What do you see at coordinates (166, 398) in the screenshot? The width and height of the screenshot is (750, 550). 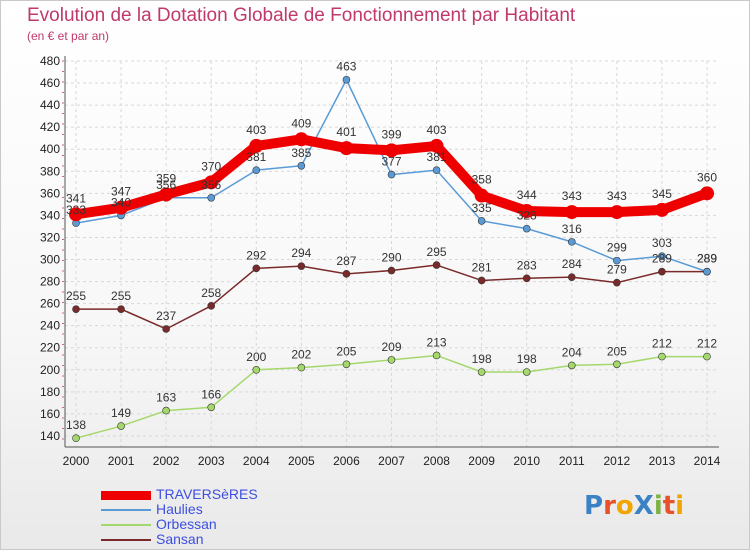 I see `data-label: 163` at bounding box center [166, 398].